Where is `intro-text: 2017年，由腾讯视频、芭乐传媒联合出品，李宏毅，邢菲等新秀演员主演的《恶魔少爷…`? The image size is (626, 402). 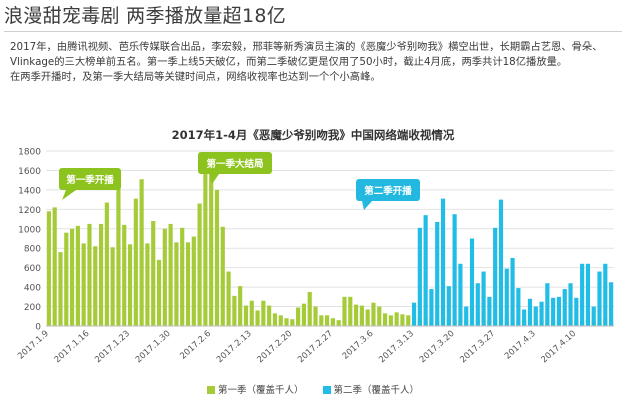 intro-text: 2017年，由腾讯视频、芭乐传媒联合出品，李宏毅，邢菲等新秀演员主演的《恶魔少爷… is located at coordinates (314, 62).